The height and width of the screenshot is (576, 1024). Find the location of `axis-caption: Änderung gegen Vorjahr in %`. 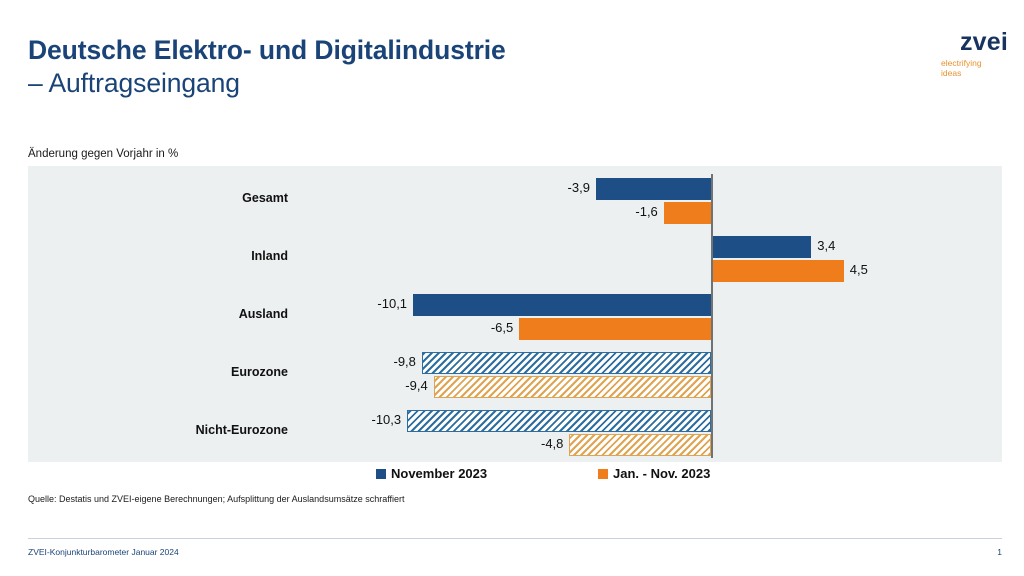

axis-caption: Änderung gegen Vorjahr in % is located at coordinates (103, 154).